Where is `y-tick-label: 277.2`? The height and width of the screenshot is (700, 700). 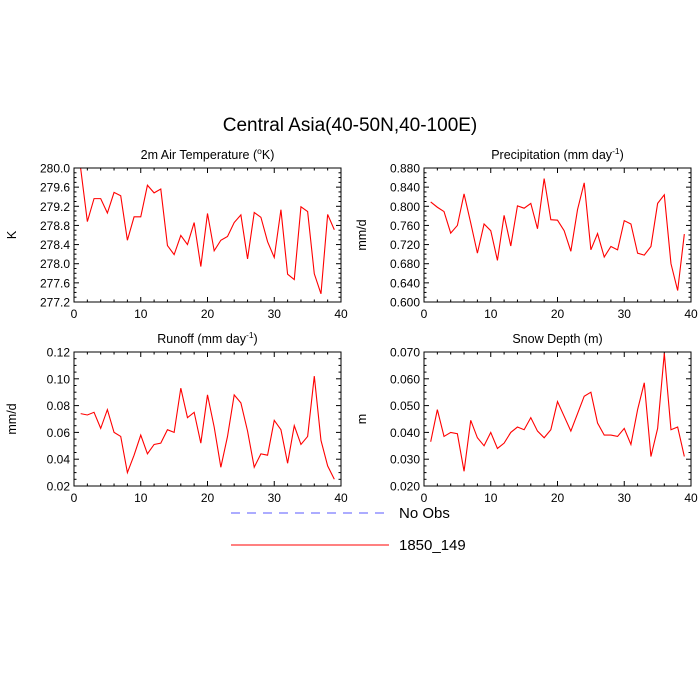
y-tick-label: 277.2 is located at coordinates (55, 303).